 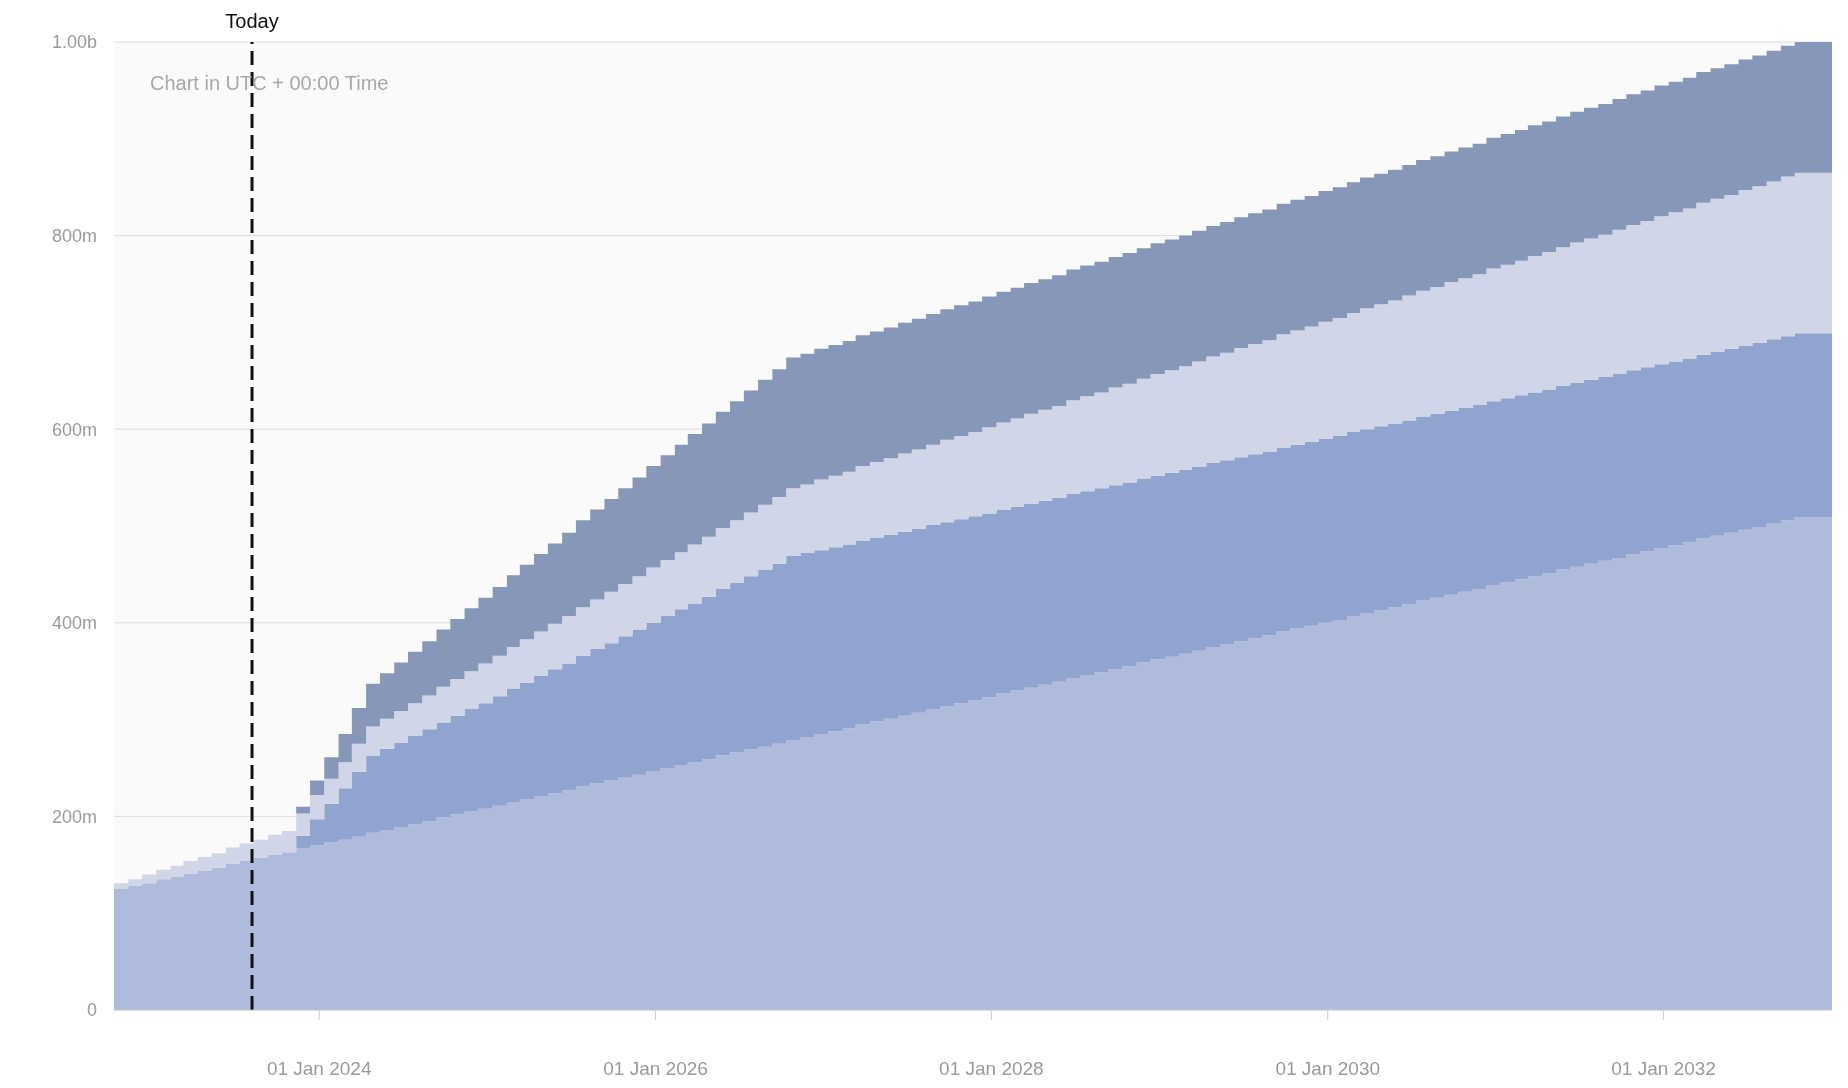 I want to click on ref-line-label: Today, so click(x=252, y=21).